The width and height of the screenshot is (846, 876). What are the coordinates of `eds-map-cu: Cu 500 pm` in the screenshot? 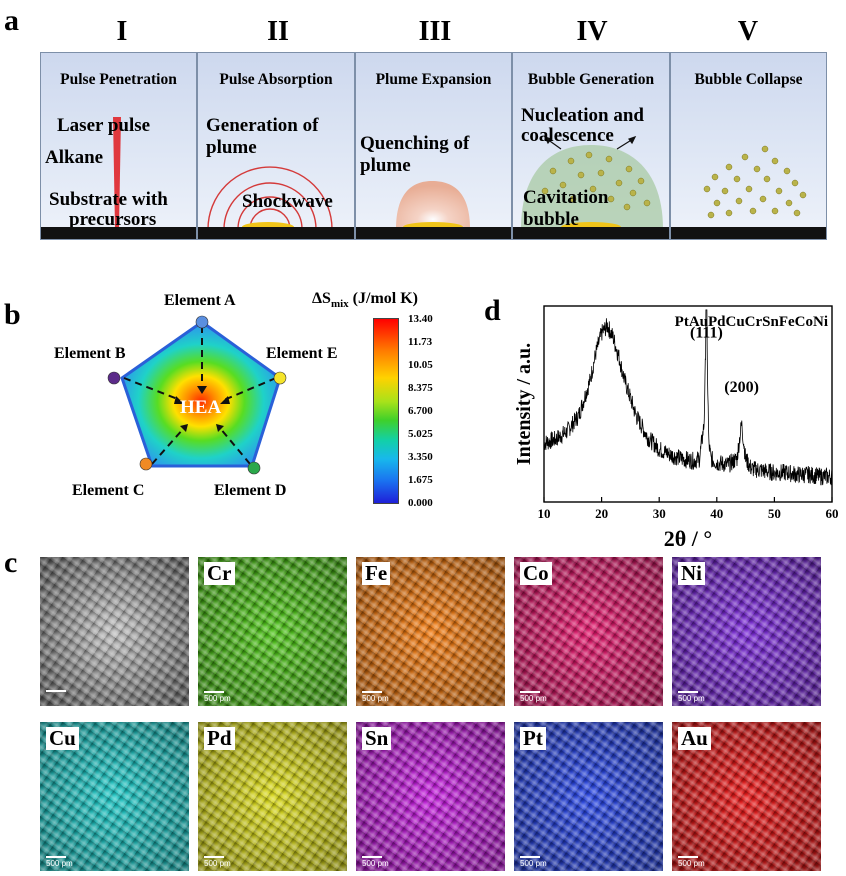 It's located at (114, 796).